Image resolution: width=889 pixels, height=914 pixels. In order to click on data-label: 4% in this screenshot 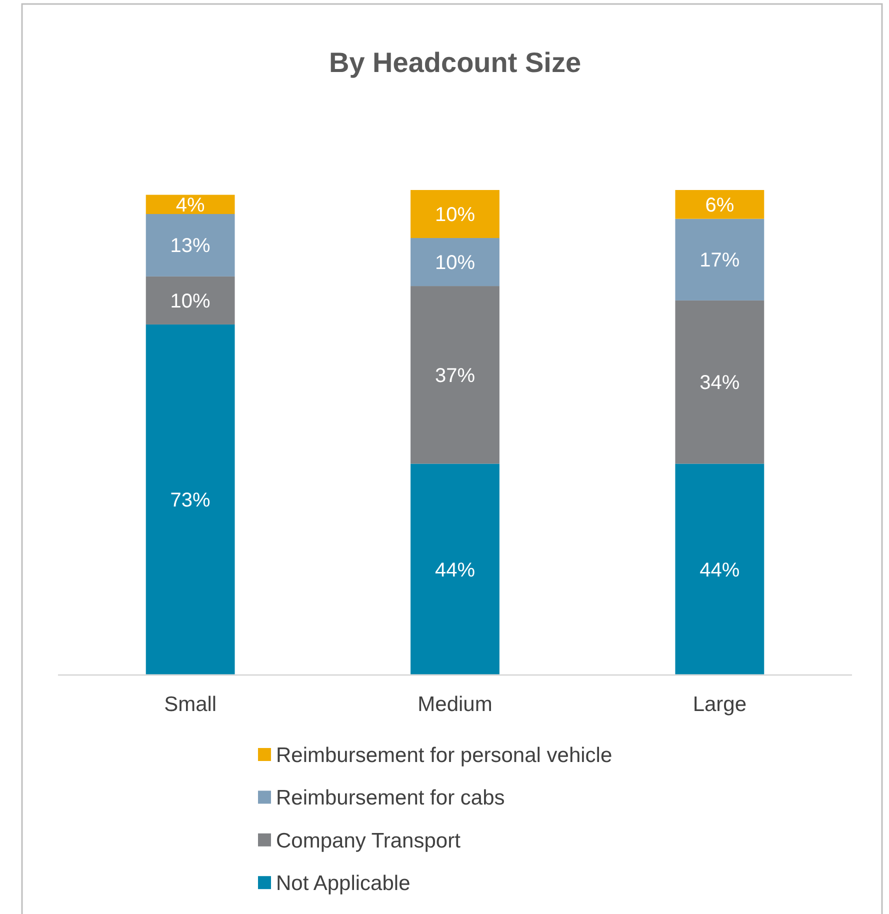, I will do `click(190, 205)`.